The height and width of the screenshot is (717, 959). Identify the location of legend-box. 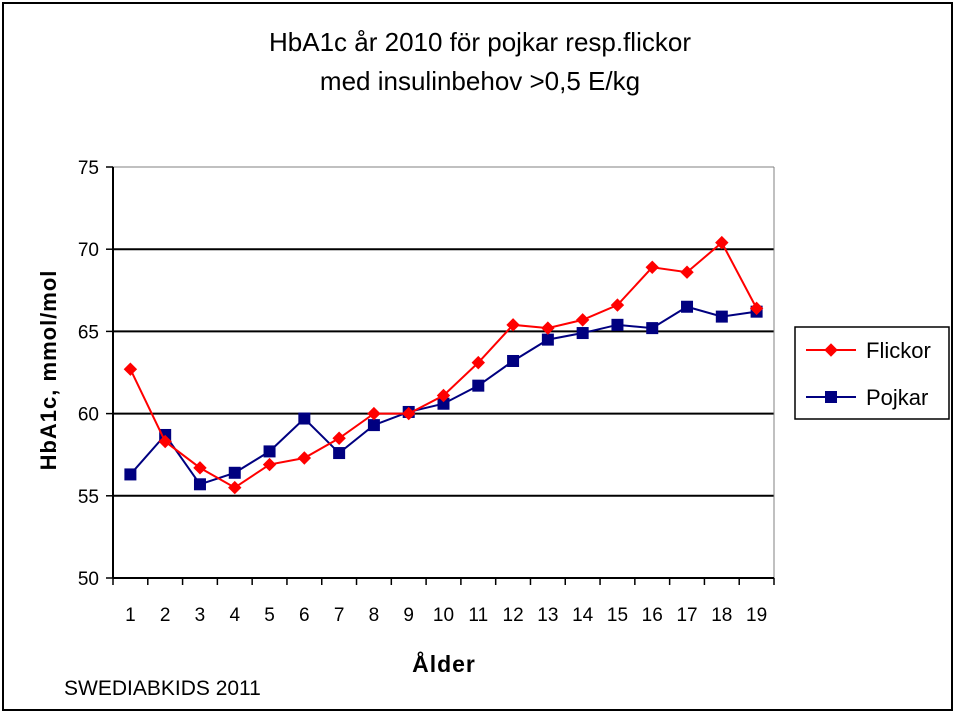
(872, 373).